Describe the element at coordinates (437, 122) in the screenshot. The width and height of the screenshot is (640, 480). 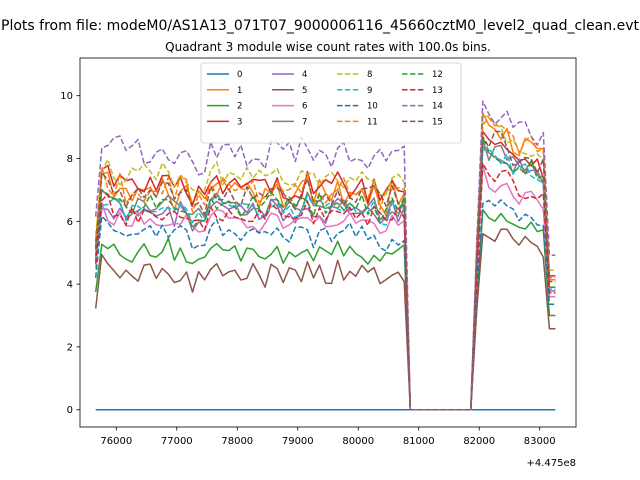
I see `legend-label-15: 15` at that location.